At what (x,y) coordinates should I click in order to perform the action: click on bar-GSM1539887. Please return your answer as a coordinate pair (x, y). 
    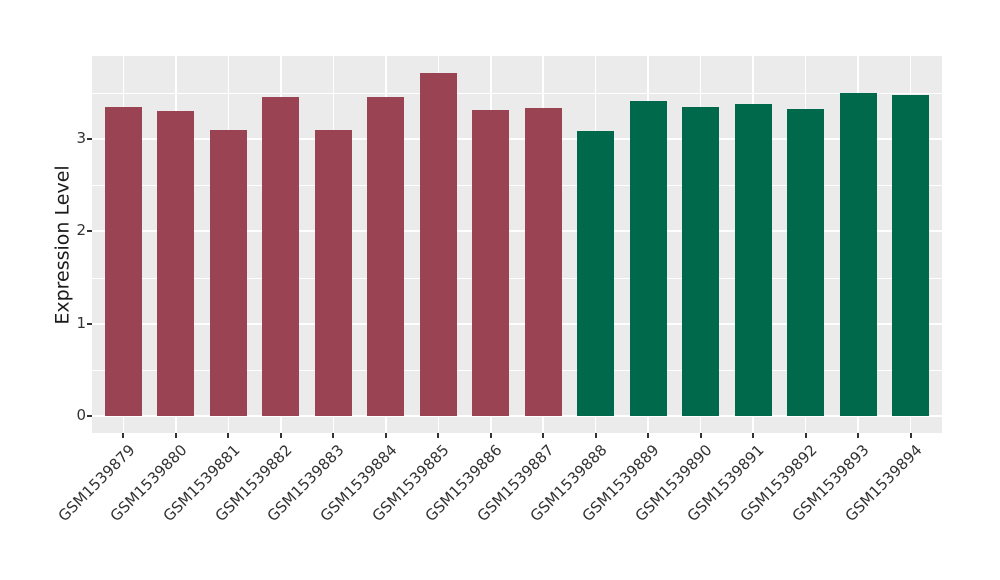
    Looking at the image, I should click on (543, 261).